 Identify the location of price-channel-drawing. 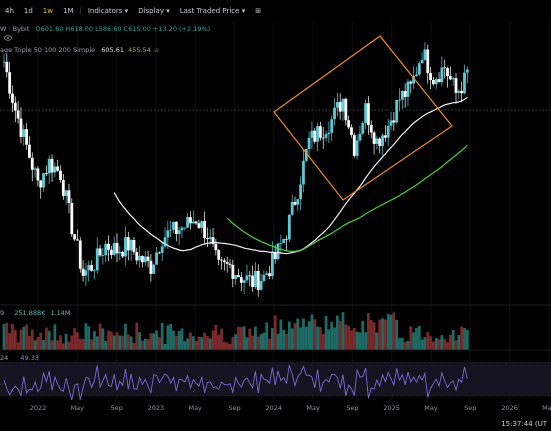
(363, 118).